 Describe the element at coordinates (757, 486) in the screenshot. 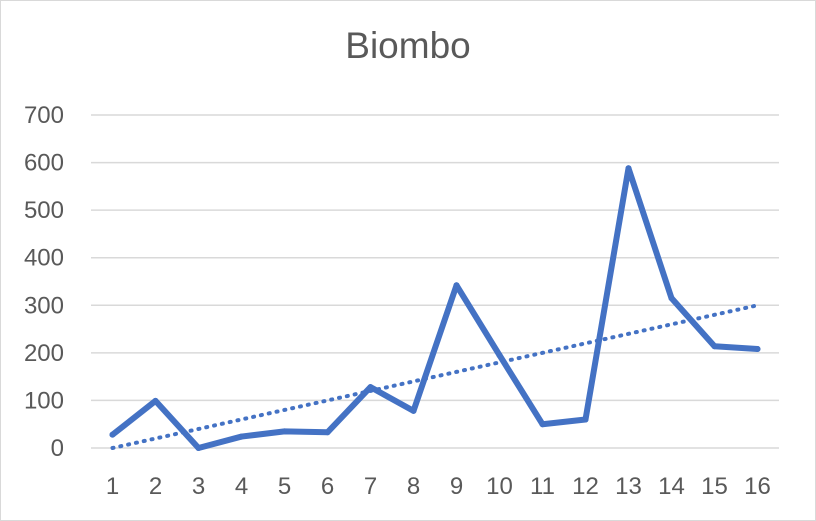

I see `x-tick-label: 16` at that location.